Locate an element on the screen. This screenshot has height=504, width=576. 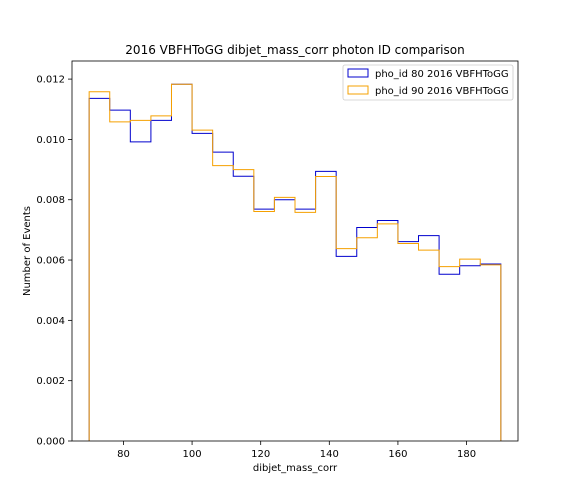
x-axis-label: dibjet_mass_corr is located at coordinates (295, 468).